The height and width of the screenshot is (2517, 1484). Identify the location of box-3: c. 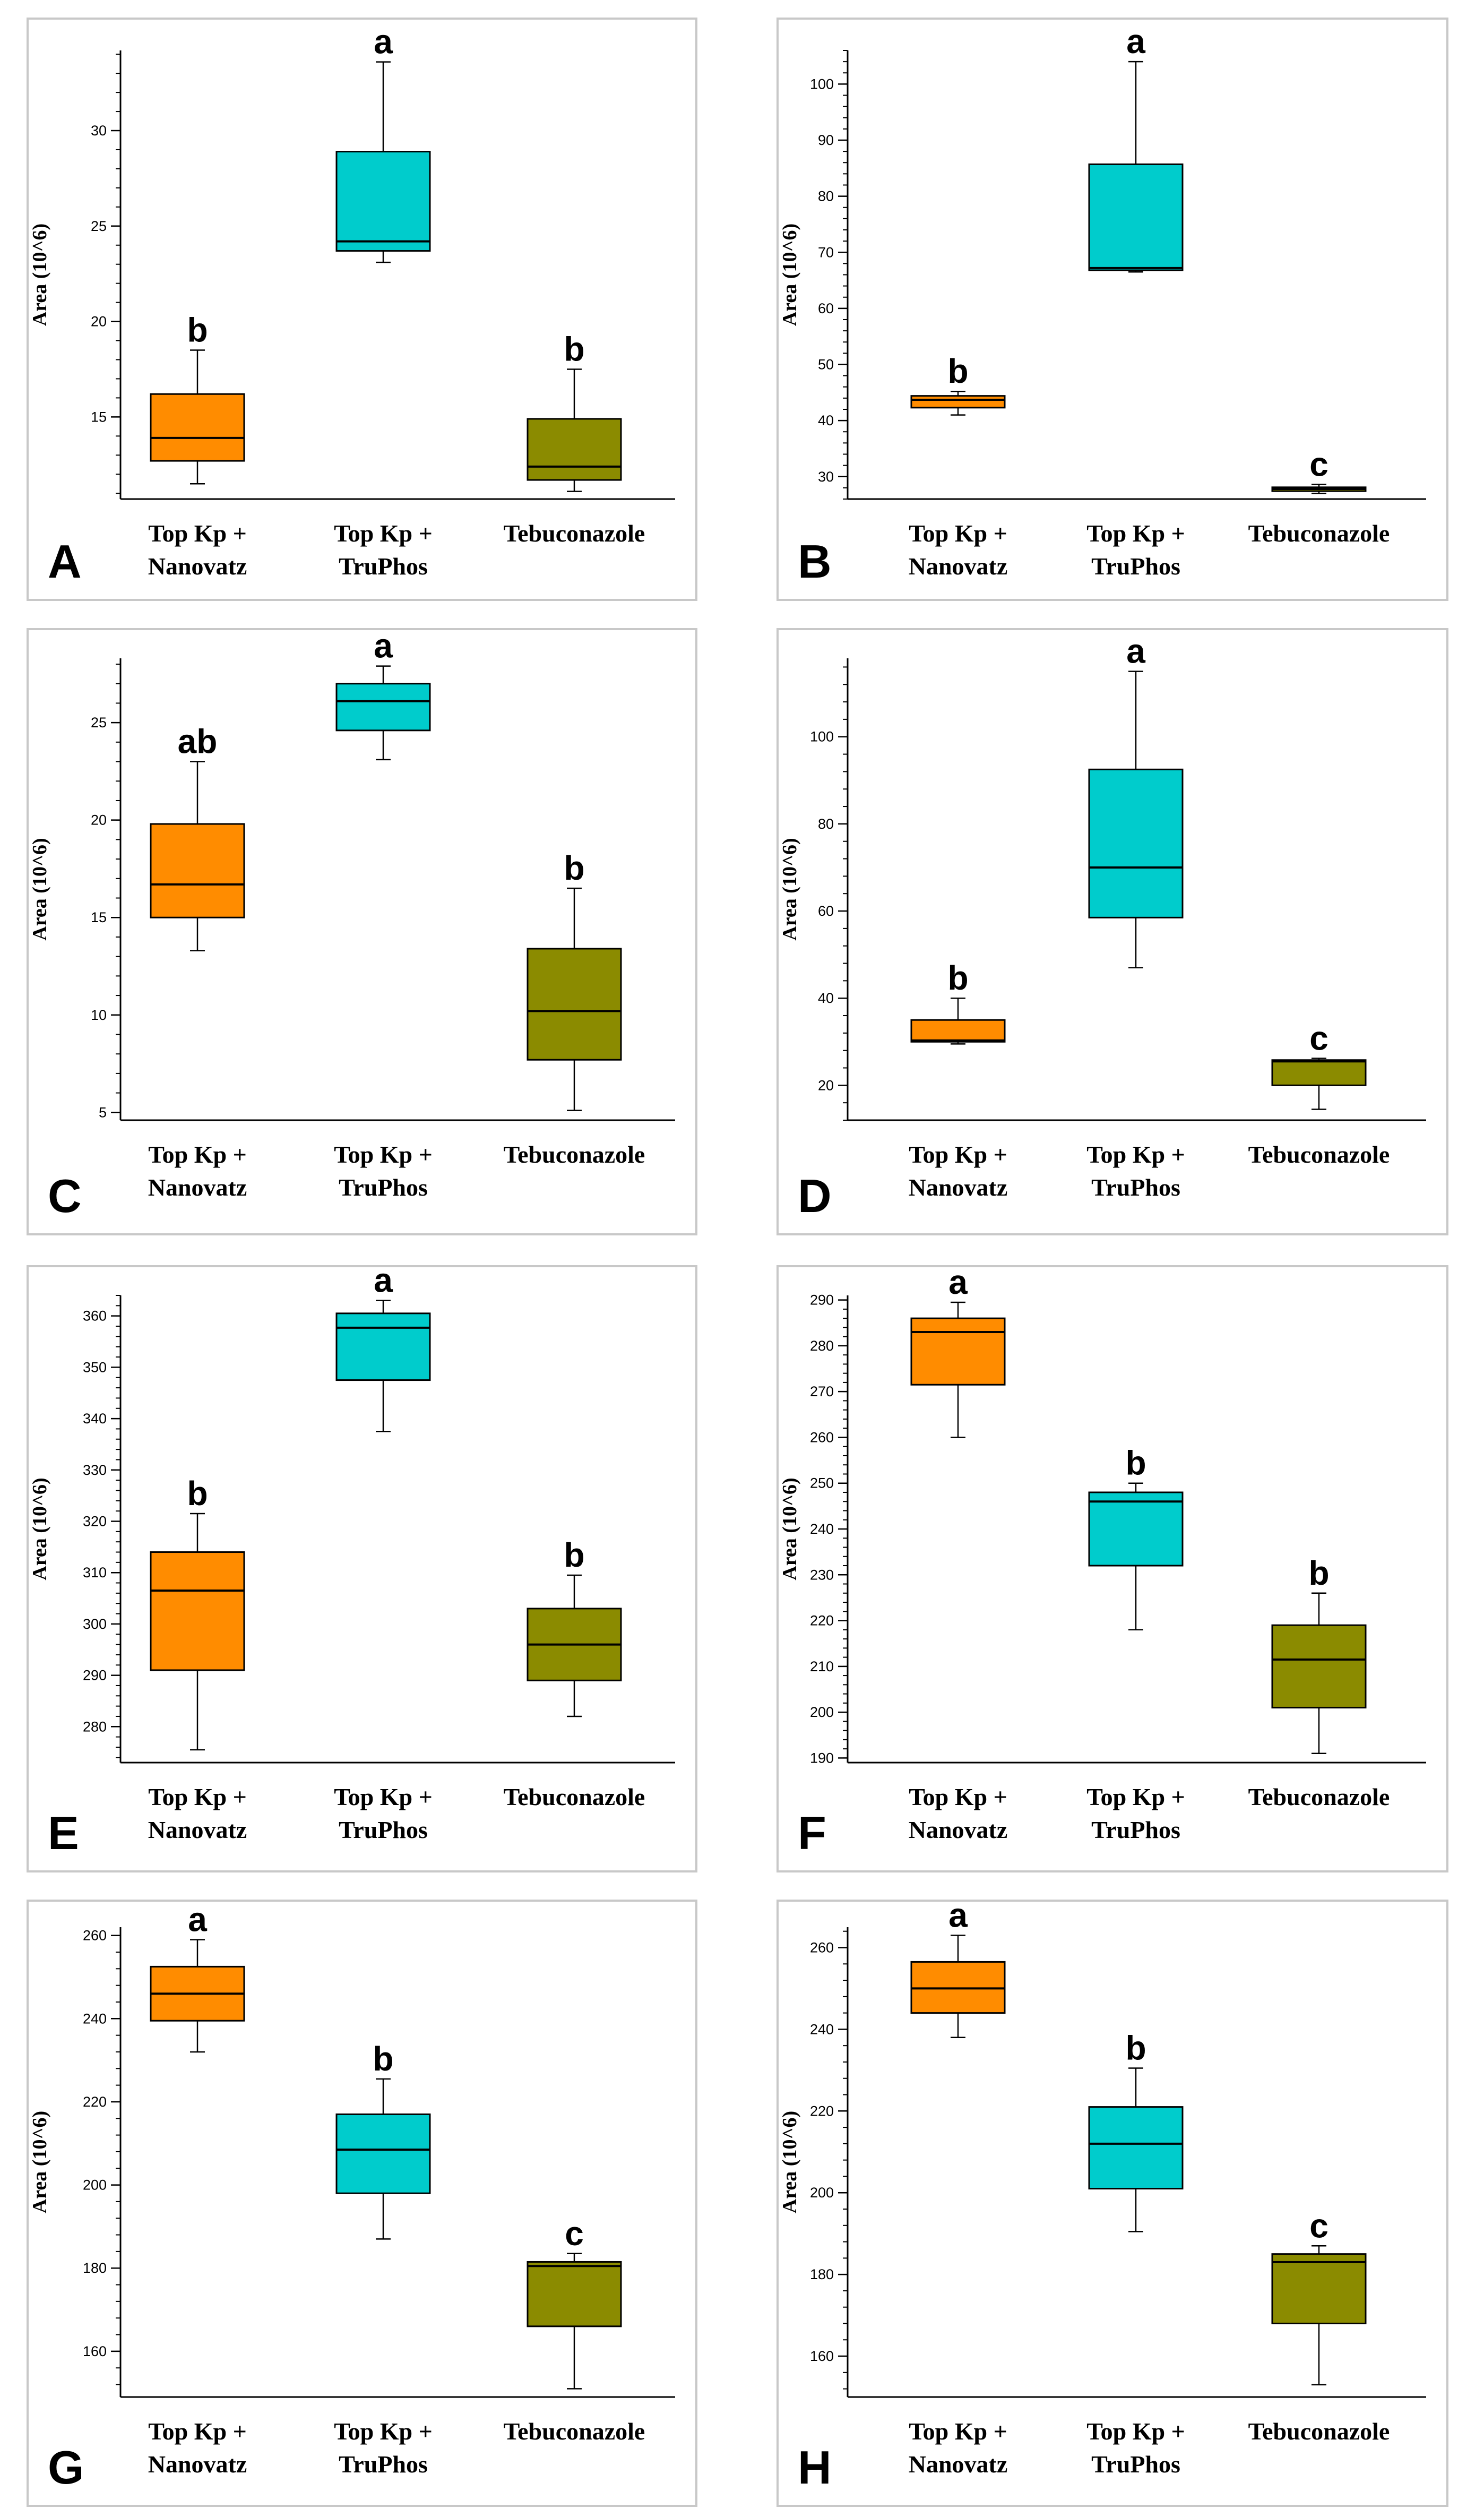
(1319, 2296).